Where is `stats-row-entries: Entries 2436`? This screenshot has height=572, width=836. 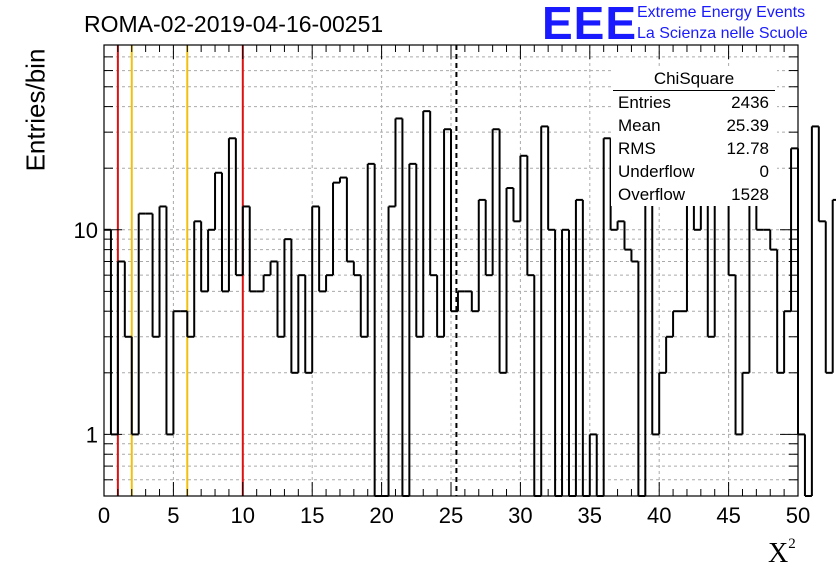 stats-row-entries: Entries 2436 is located at coordinates (694, 102).